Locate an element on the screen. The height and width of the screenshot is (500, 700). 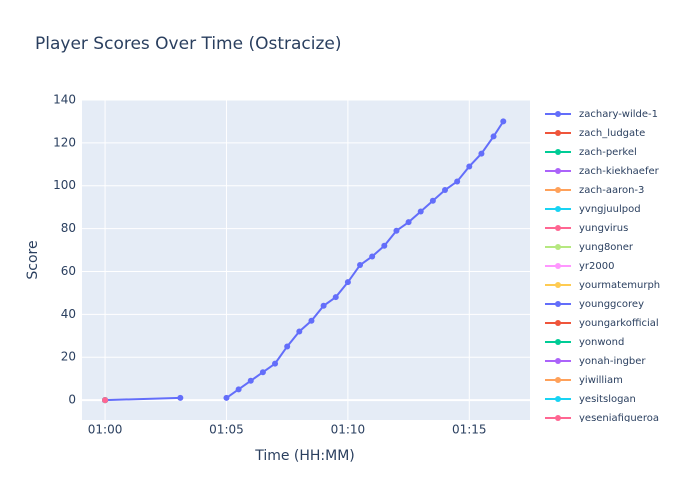
legend-label: yungvirus is located at coordinates (603, 228).